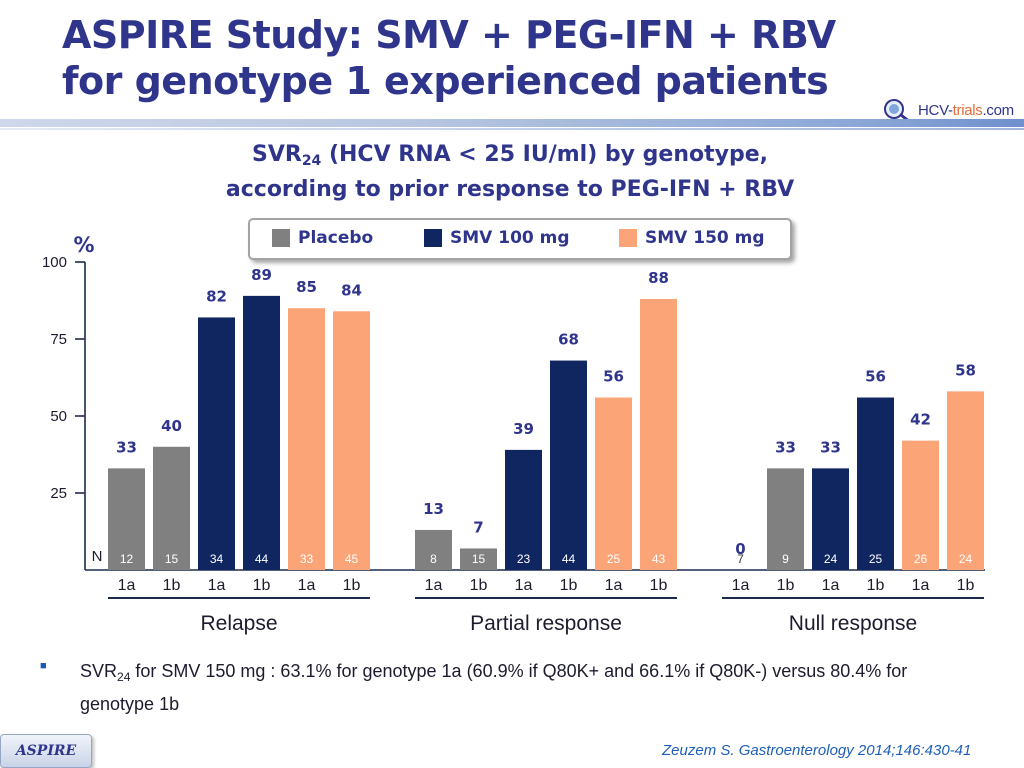  Describe the element at coordinates (126, 447) in the screenshot. I see `value-label-relapse-placebo-1a: 33` at that location.